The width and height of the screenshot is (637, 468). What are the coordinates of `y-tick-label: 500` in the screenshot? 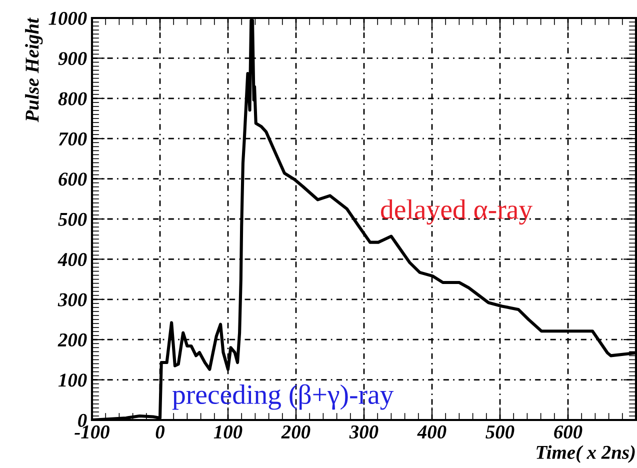 It's located at (72, 219).